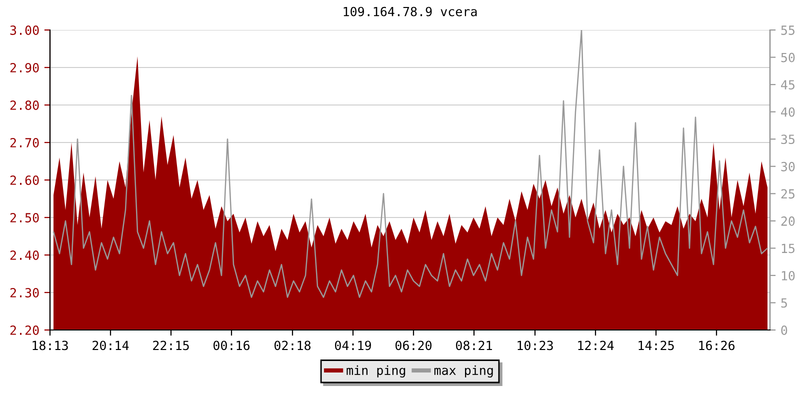  What do you see at coordinates (787, 139) in the screenshot?
I see `y2-tick-label: 35` at bounding box center [787, 139].